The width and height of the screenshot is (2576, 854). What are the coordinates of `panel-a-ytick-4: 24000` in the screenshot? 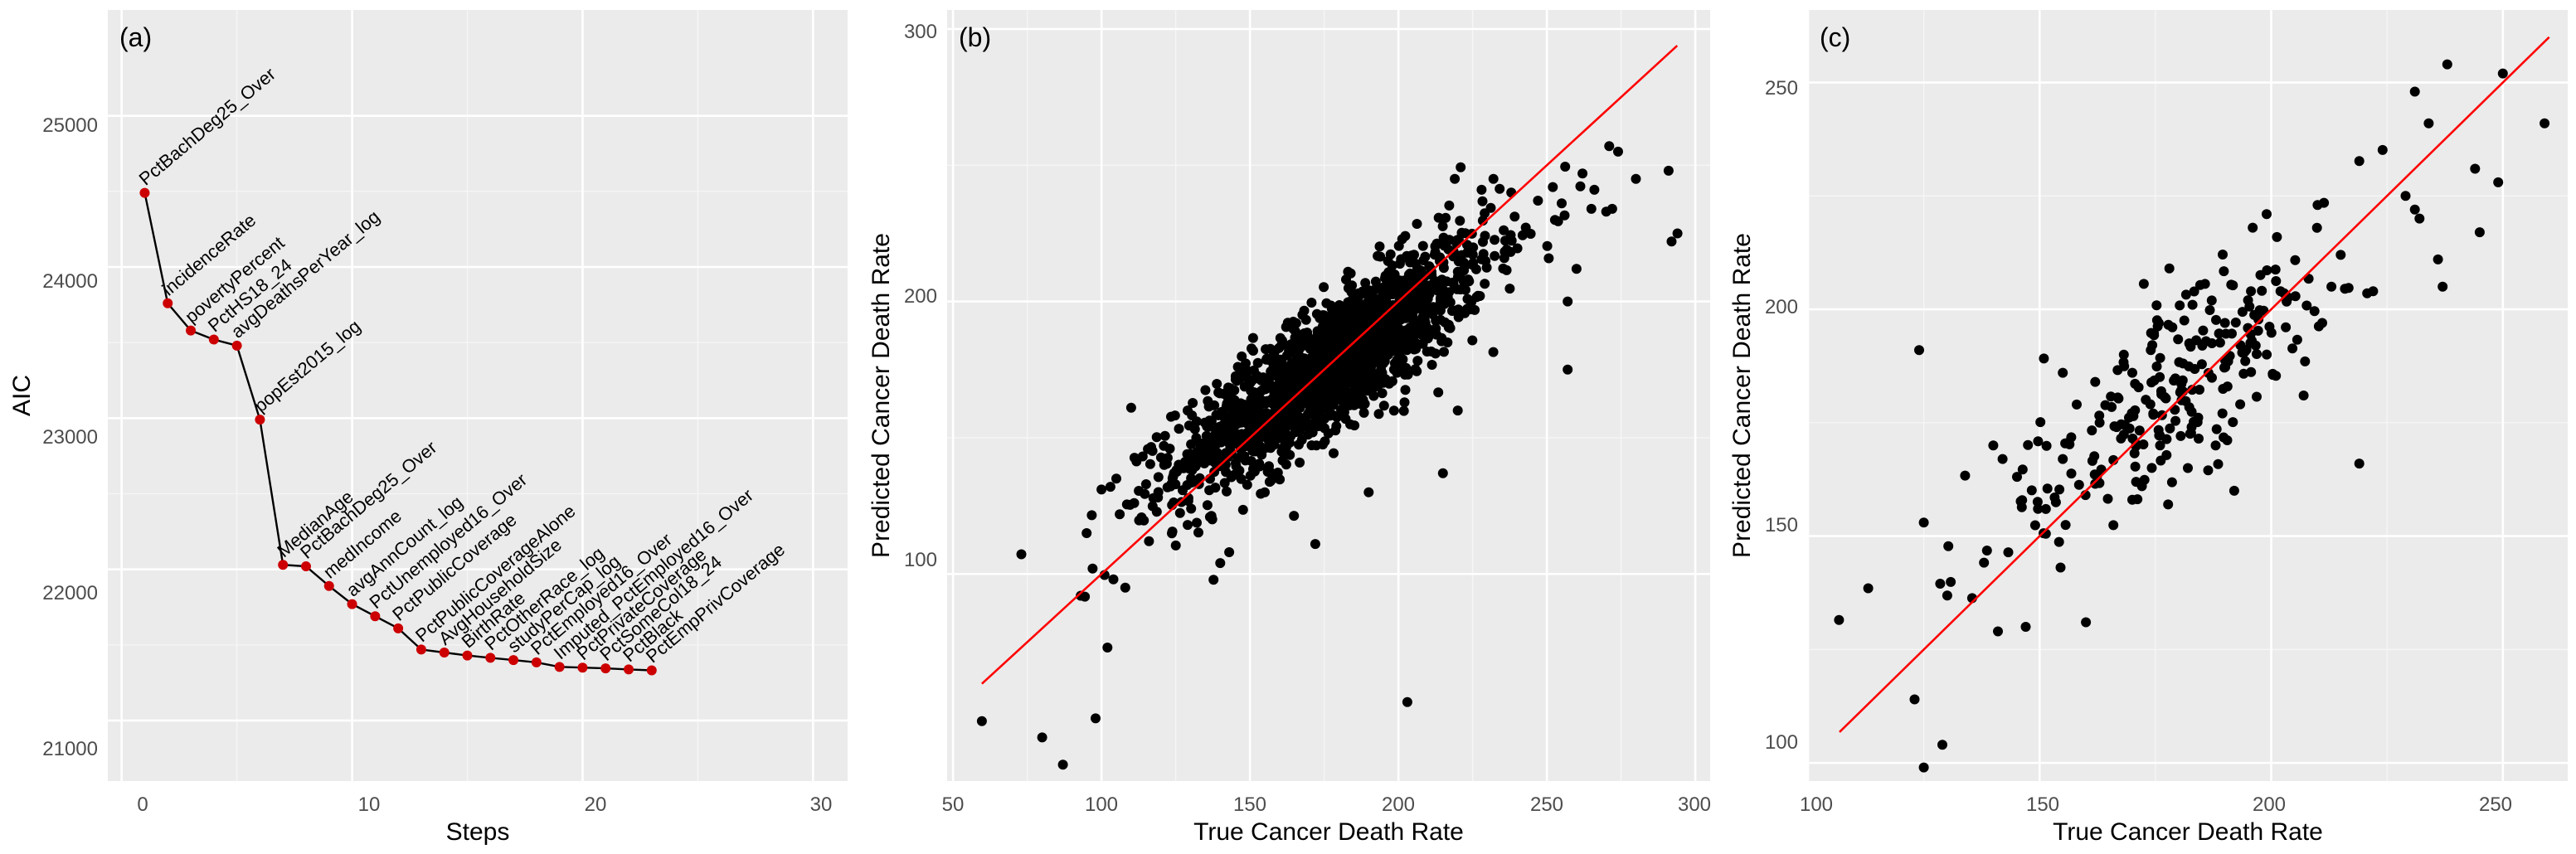 It's located at (70, 281).